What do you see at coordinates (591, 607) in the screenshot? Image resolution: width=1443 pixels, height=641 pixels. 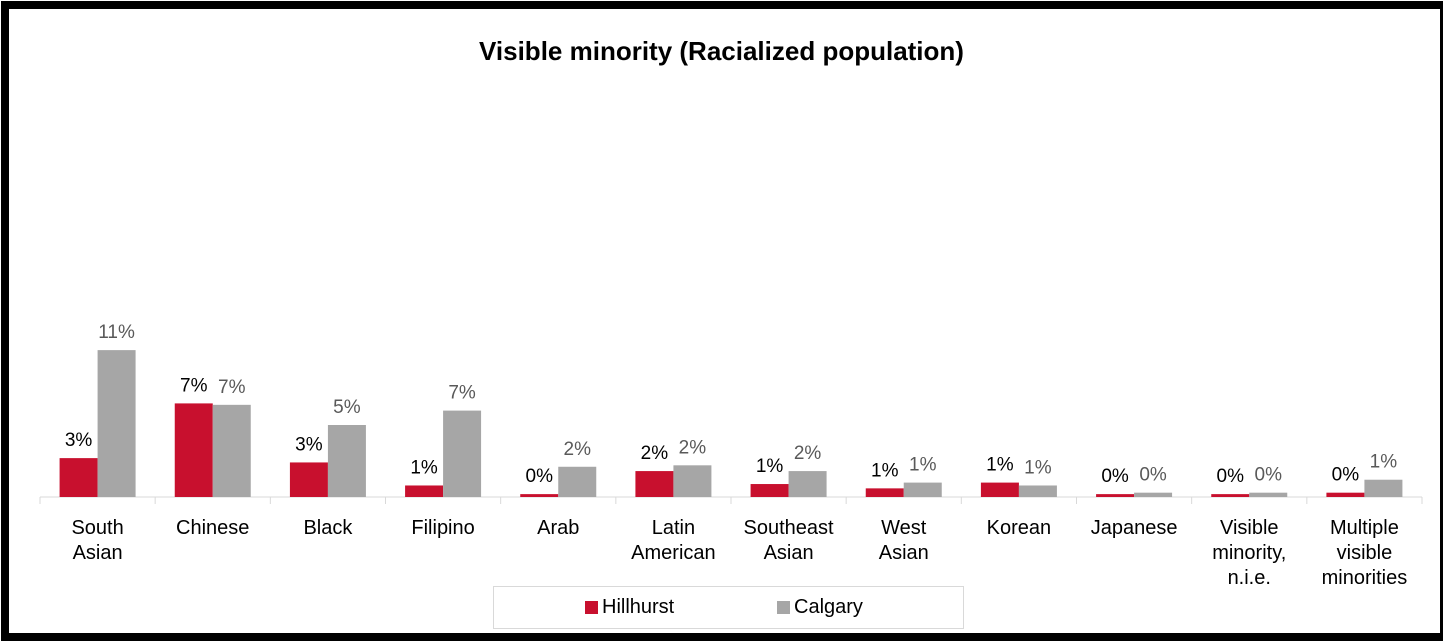 I see `legend-swatch-hillhurst` at bounding box center [591, 607].